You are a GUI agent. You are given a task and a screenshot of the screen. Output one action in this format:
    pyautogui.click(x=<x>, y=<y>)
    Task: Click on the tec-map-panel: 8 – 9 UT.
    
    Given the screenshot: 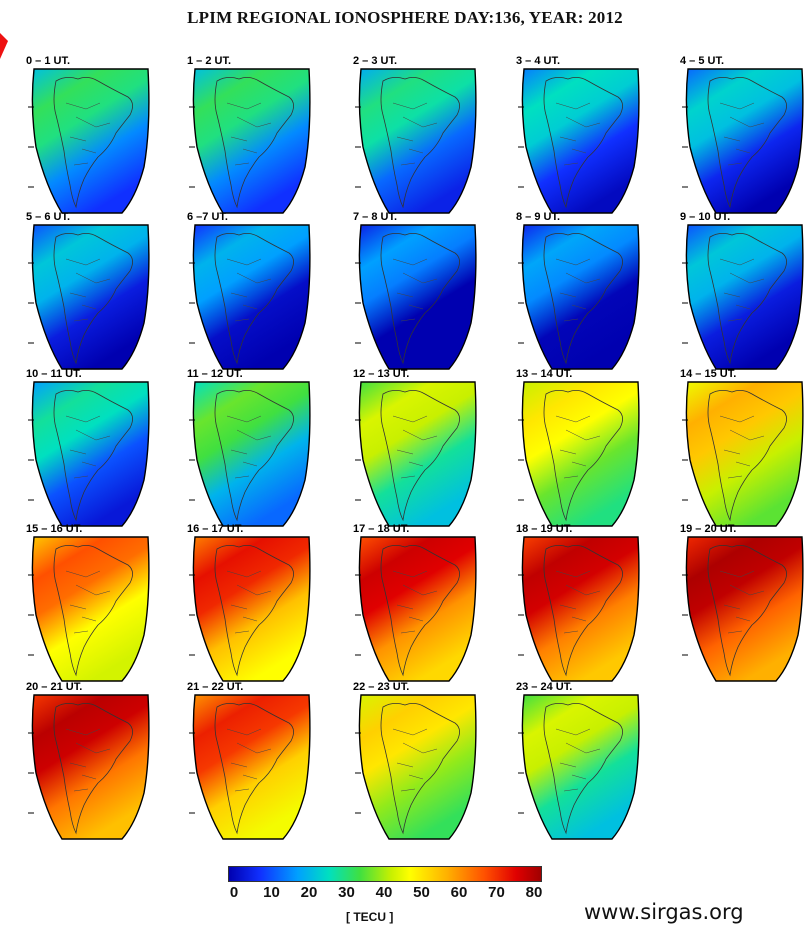 What is the action you would take?
    pyautogui.click(x=581, y=291)
    